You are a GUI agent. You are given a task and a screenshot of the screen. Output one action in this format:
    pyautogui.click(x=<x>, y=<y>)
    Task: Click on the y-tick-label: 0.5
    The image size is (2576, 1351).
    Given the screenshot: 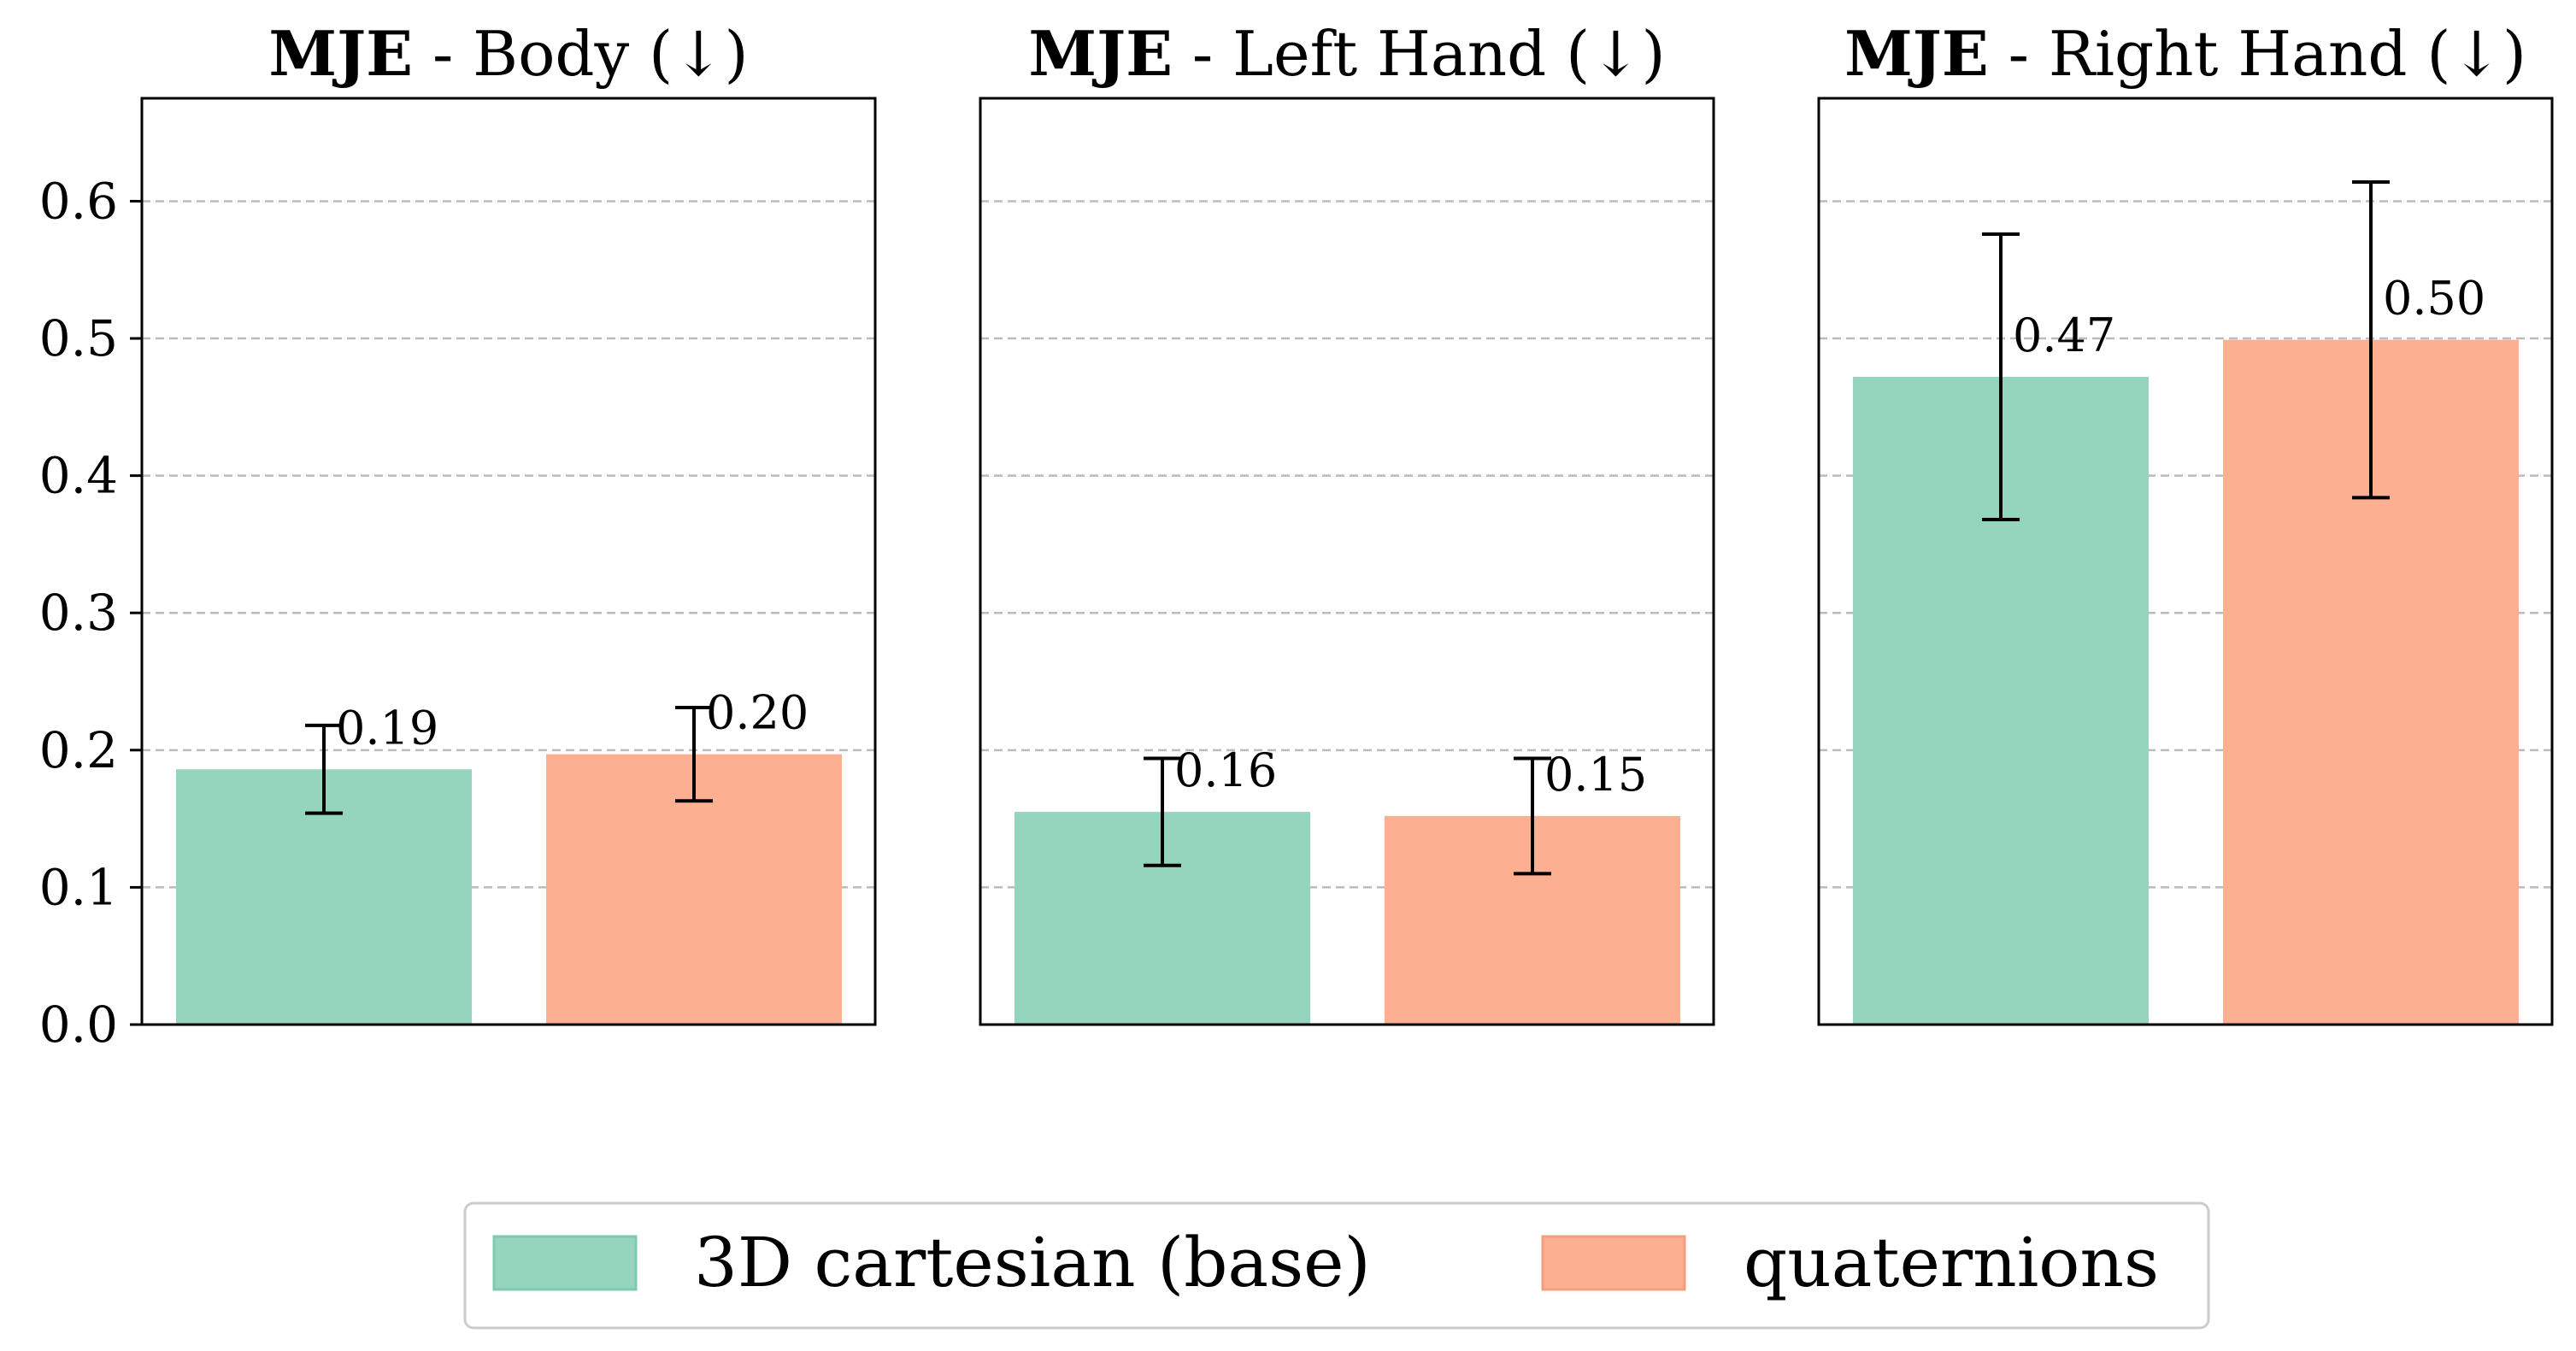 What is the action you would take?
    pyautogui.click(x=78, y=338)
    